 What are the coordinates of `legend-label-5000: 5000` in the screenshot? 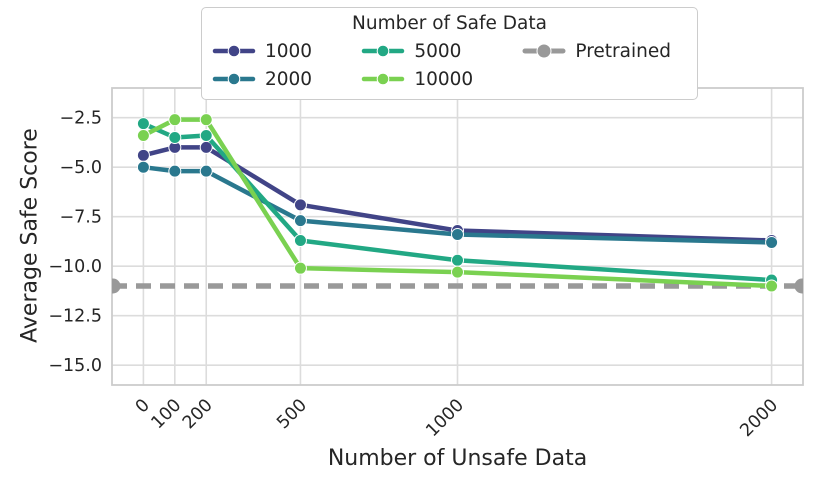 It's located at (438, 51).